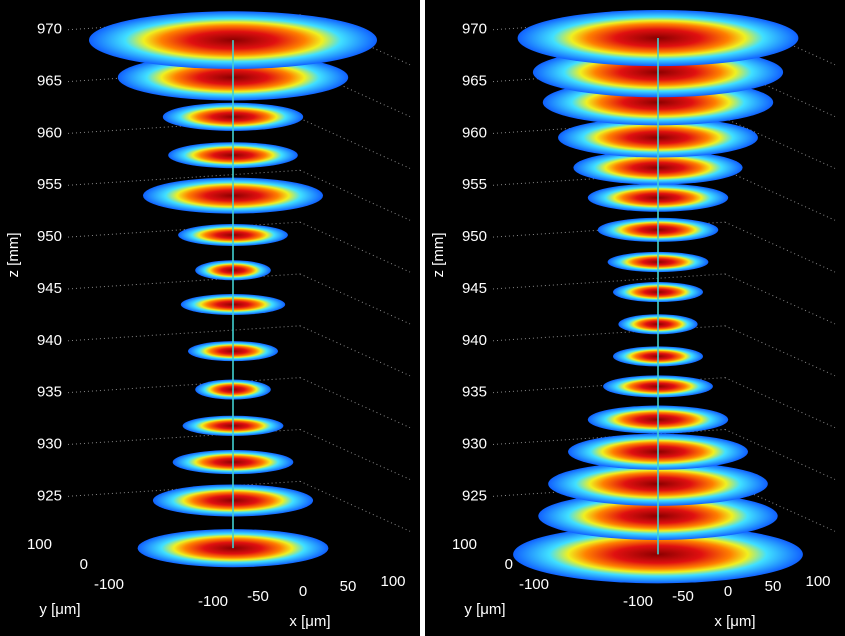 This screenshot has width=845, height=636. I want to click on beam-slice, so click(658, 554).